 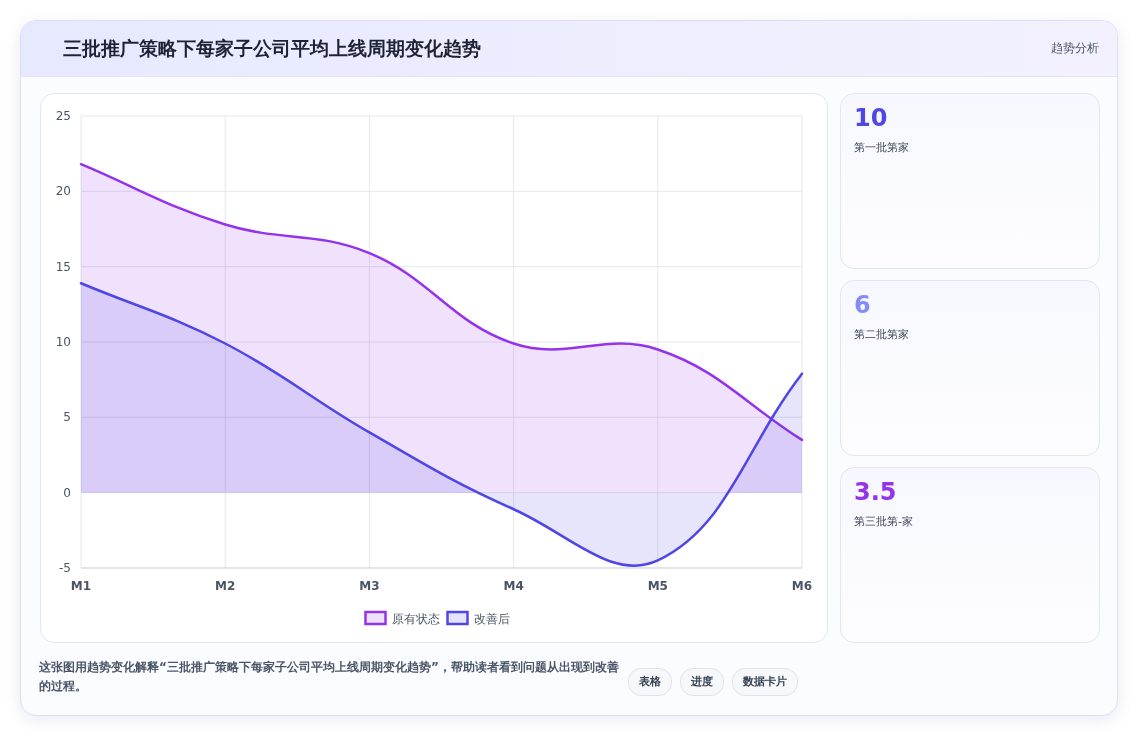 What do you see at coordinates (871, 118) in the screenshot?
I see `text: 10` at bounding box center [871, 118].